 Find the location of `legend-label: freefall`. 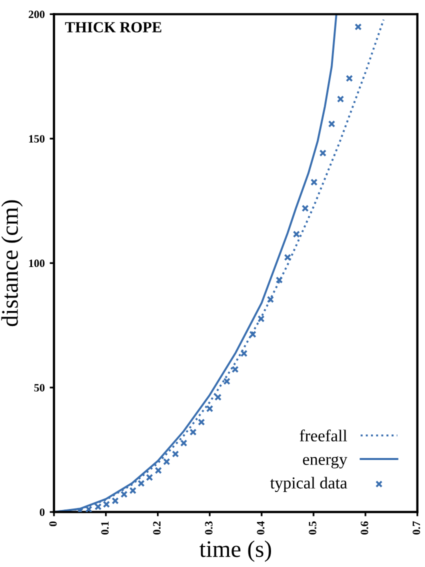

legend-label: freefall is located at coordinates (324, 436).